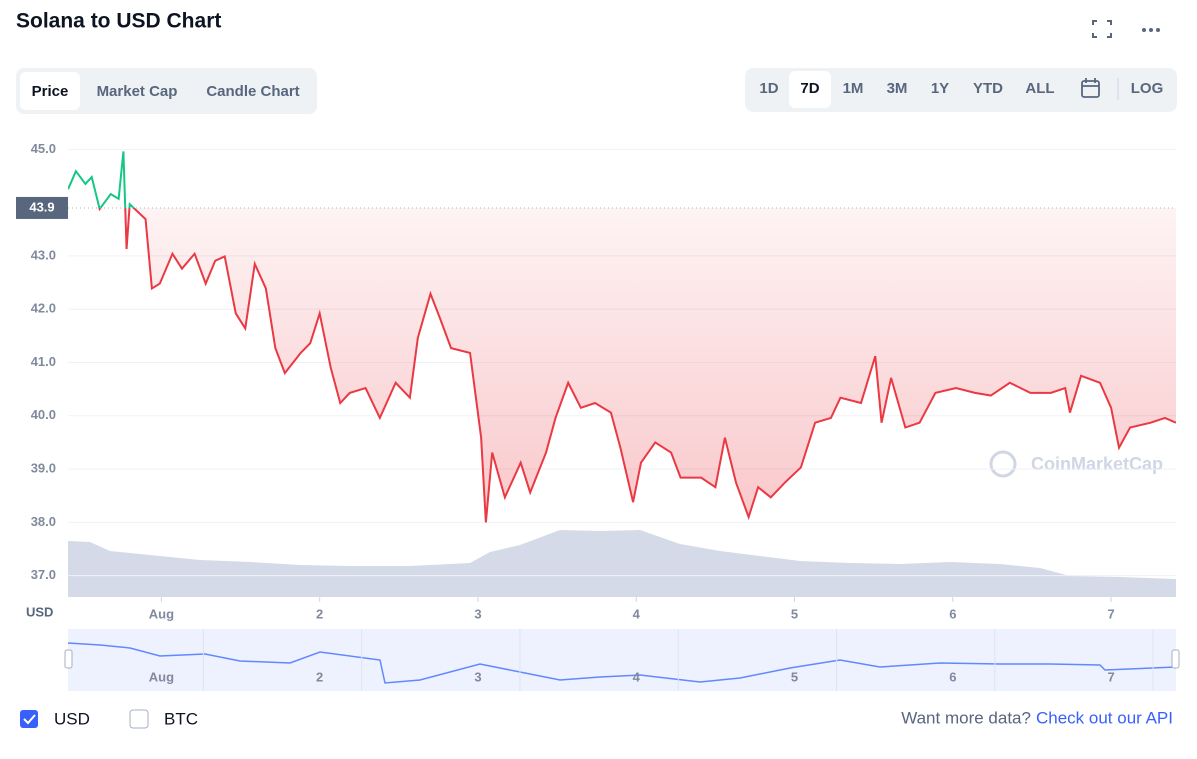 The image size is (1197, 759). Describe the element at coordinates (794, 613) in the screenshot. I see `x-tick-label: 5` at that location.